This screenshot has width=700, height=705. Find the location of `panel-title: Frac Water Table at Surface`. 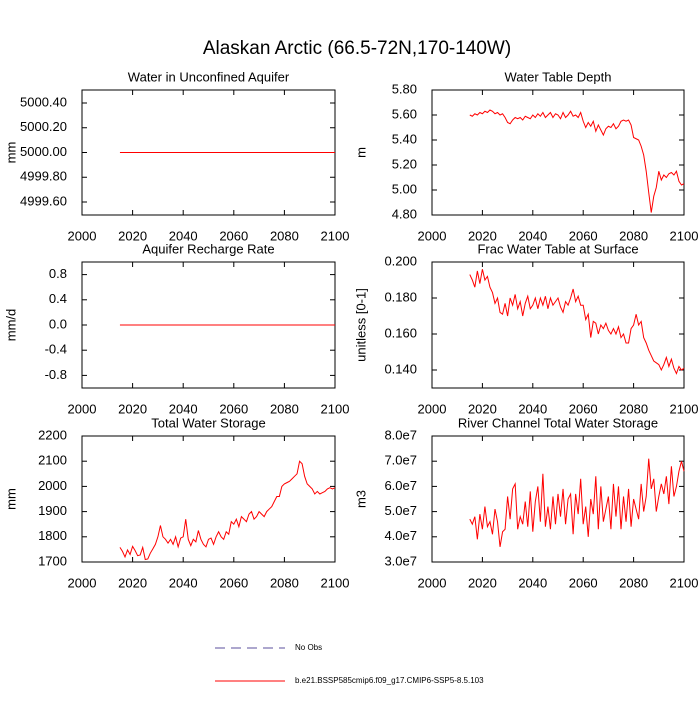

panel-title: Frac Water Table at Surface is located at coordinates (557, 248).